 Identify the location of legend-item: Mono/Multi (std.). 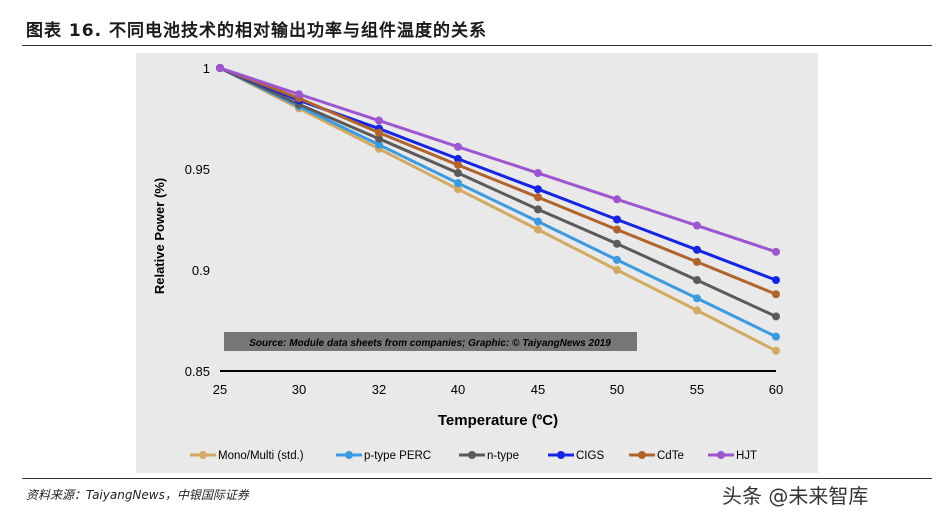
(247, 456).